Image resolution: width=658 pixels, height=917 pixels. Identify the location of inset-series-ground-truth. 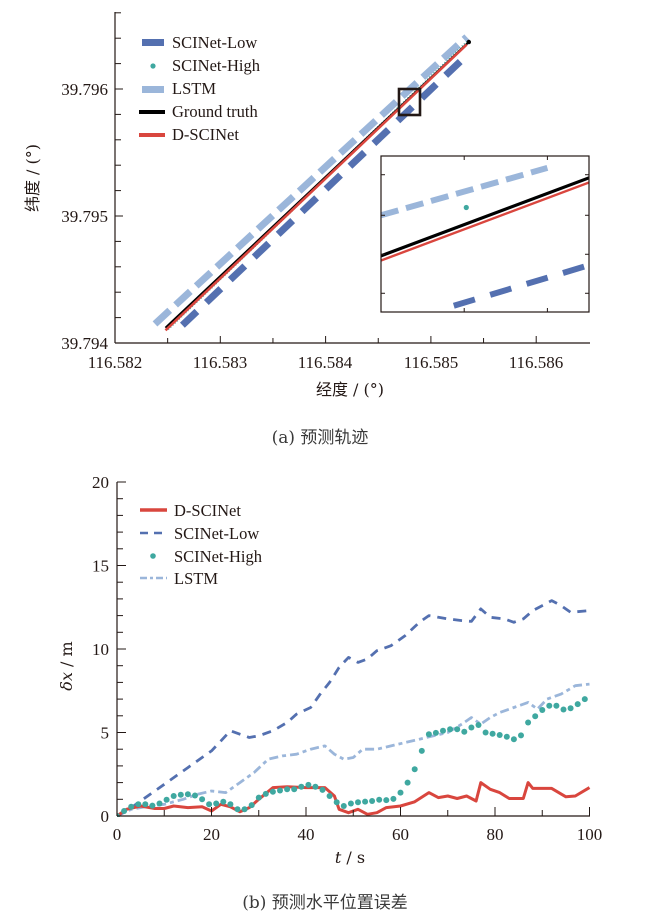
(485, 217).